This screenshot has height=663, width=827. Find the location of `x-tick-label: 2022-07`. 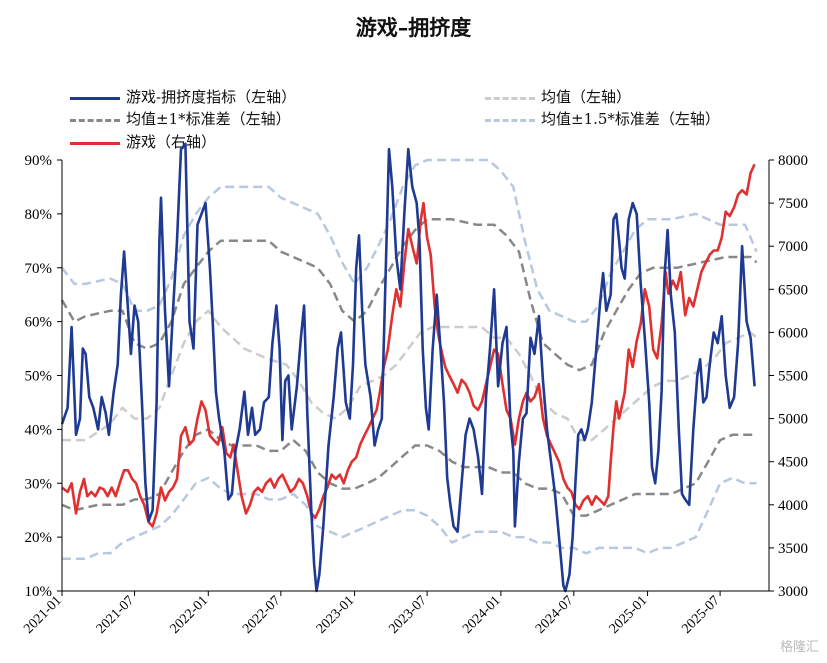

x-tick-label: 2022-07 is located at coordinates (262, 615).